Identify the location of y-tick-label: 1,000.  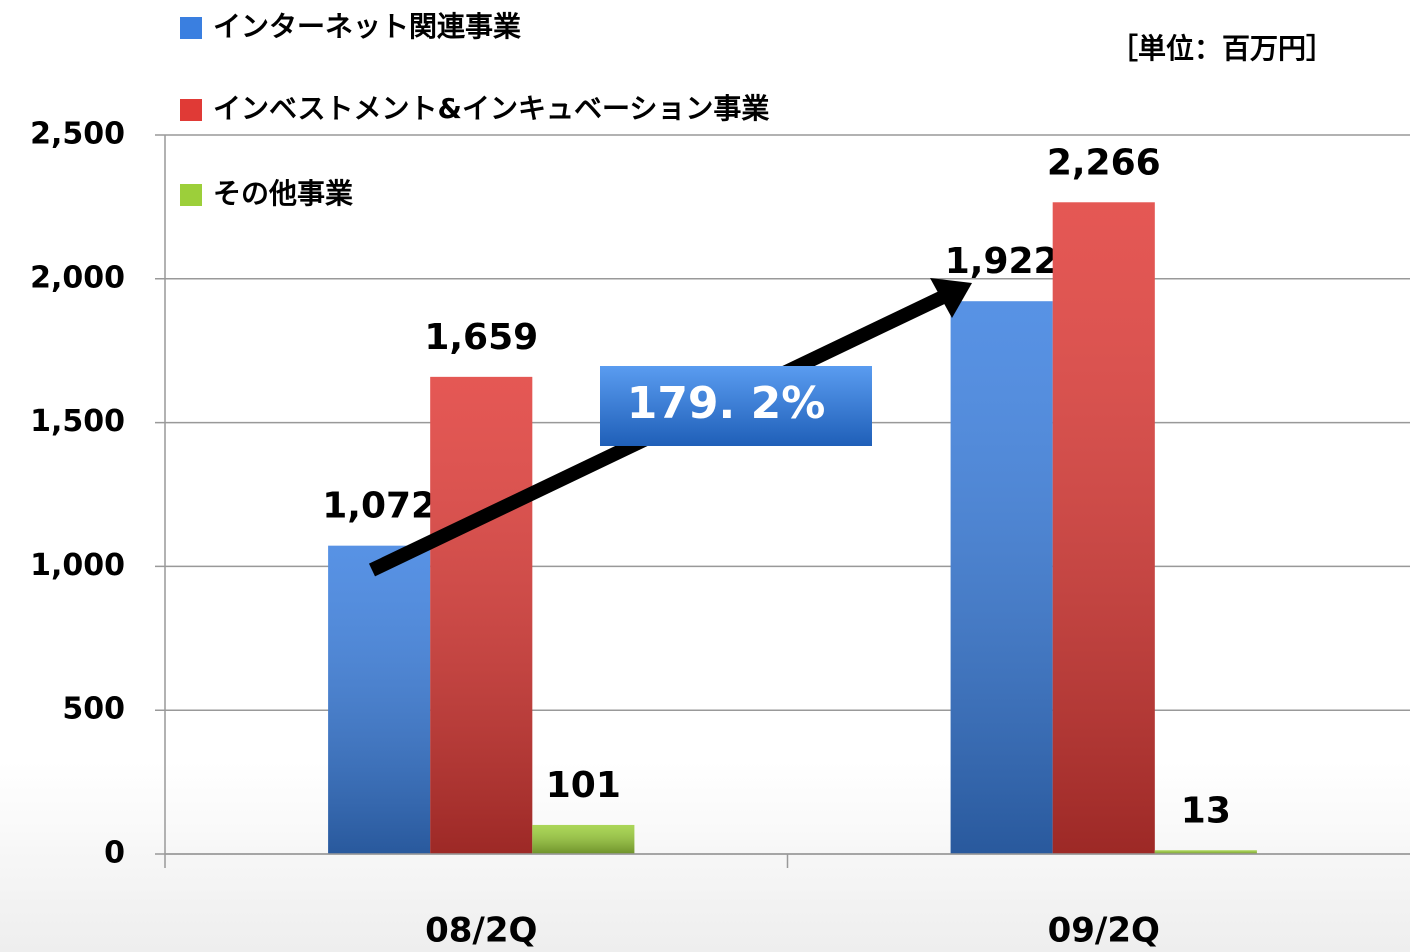
(77, 565).